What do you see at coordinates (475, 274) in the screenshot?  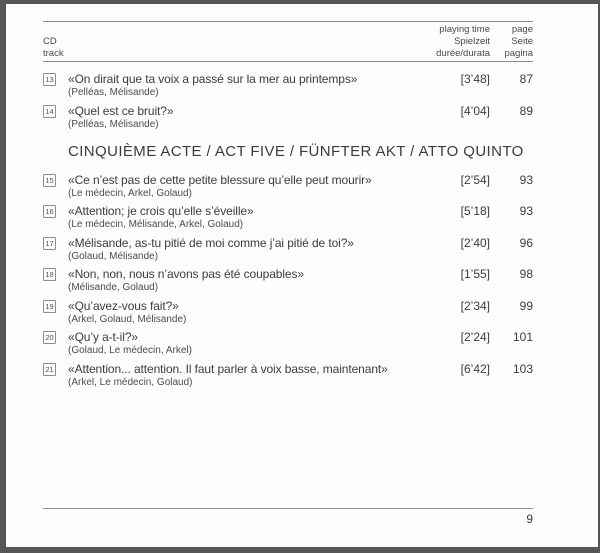 I see `track-playing-time: [1’55]` at bounding box center [475, 274].